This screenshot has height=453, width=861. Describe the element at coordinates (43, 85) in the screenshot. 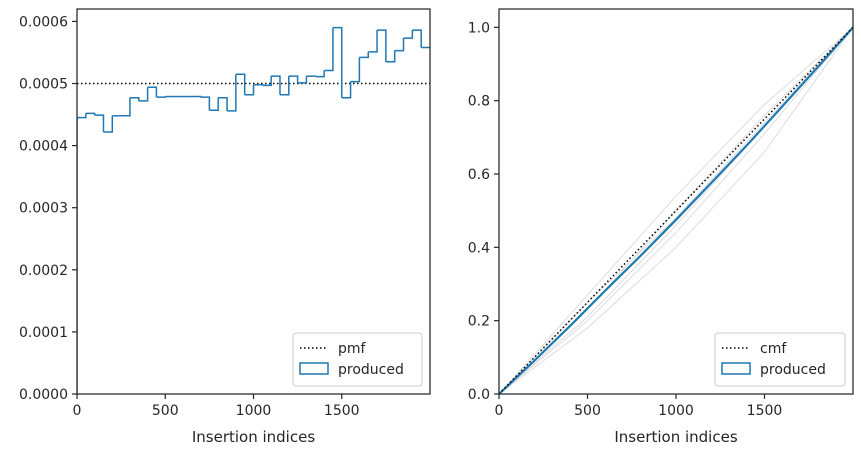

I see `y-tick-label: 0.0005` at that location.